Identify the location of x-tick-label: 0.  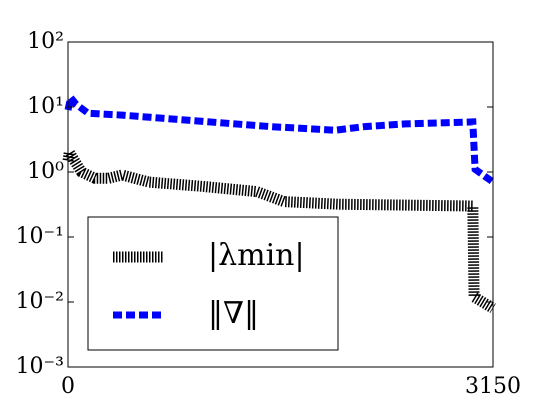
(68, 386).